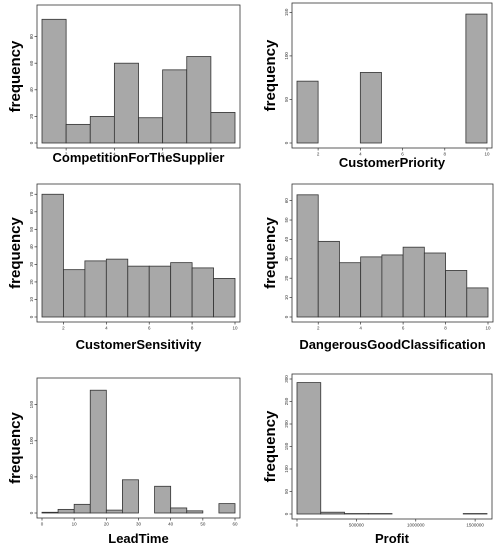  I want to click on x-tick-label: 1500000, so click(475, 525).